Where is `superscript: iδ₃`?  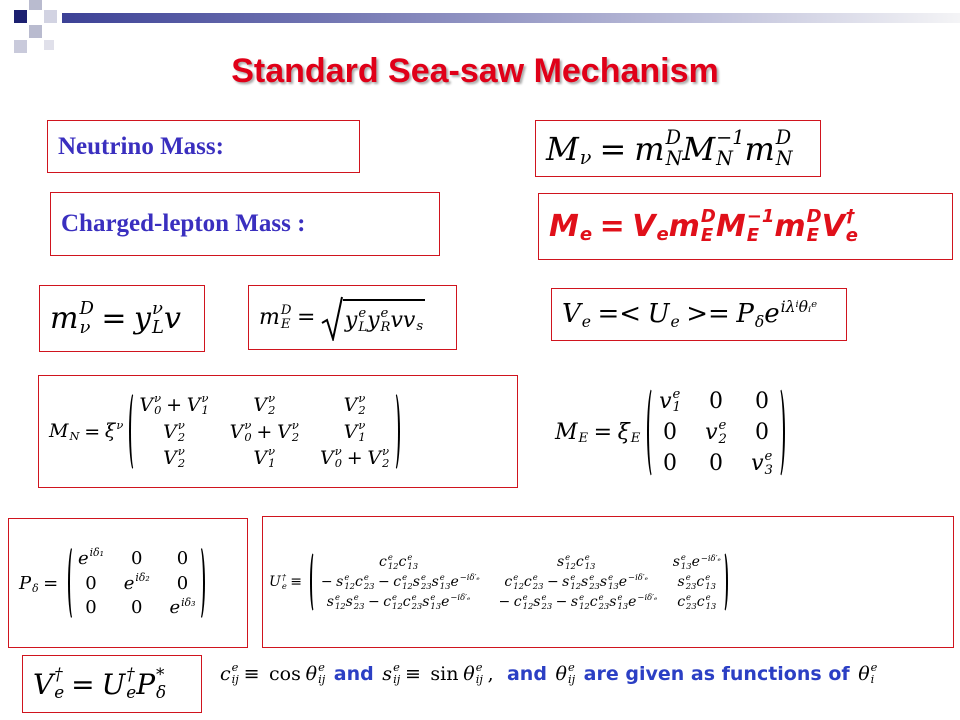 superscript: iδ₃ is located at coordinates (188, 602).